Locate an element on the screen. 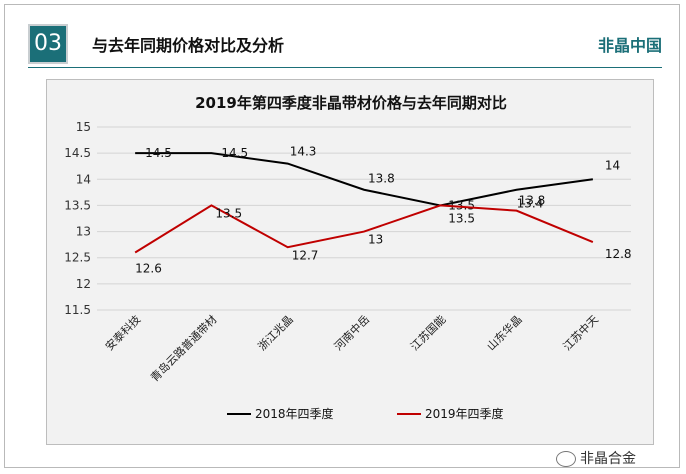 This screenshot has width=686, height=474. data-label: 12.8 is located at coordinates (618, 254).